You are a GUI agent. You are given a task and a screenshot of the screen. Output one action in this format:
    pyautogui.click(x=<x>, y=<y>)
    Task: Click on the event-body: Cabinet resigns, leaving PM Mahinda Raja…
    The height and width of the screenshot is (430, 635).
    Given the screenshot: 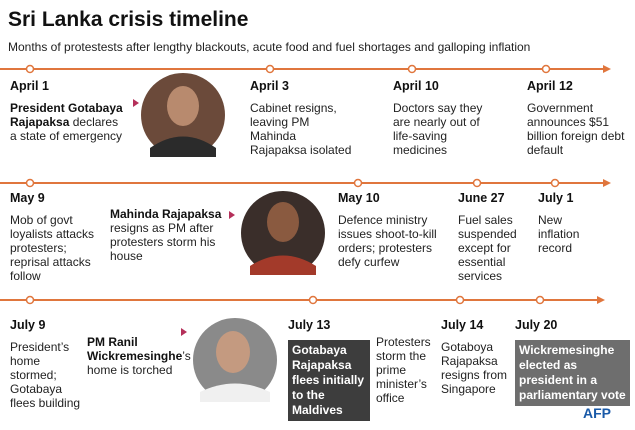 What is the action you would take?
    pyautogui.click(x=301, y=129)
    